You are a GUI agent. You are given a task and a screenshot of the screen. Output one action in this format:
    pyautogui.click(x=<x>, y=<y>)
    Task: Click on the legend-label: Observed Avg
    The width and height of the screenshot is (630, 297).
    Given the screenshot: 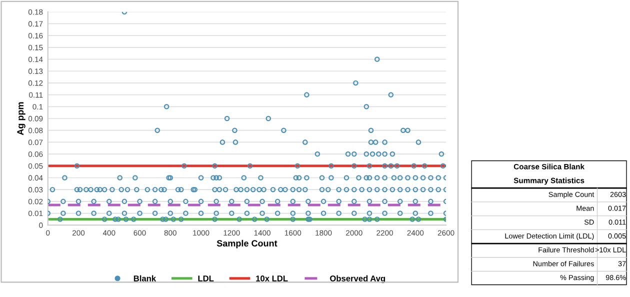 What is the action you would take?
    pyautogui.click(x=357, y=279)
    